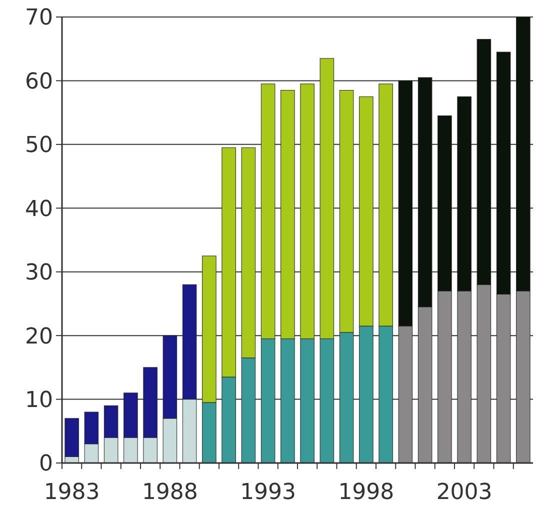  I want to click on x-tick-label: 1993, so click(268, 492).